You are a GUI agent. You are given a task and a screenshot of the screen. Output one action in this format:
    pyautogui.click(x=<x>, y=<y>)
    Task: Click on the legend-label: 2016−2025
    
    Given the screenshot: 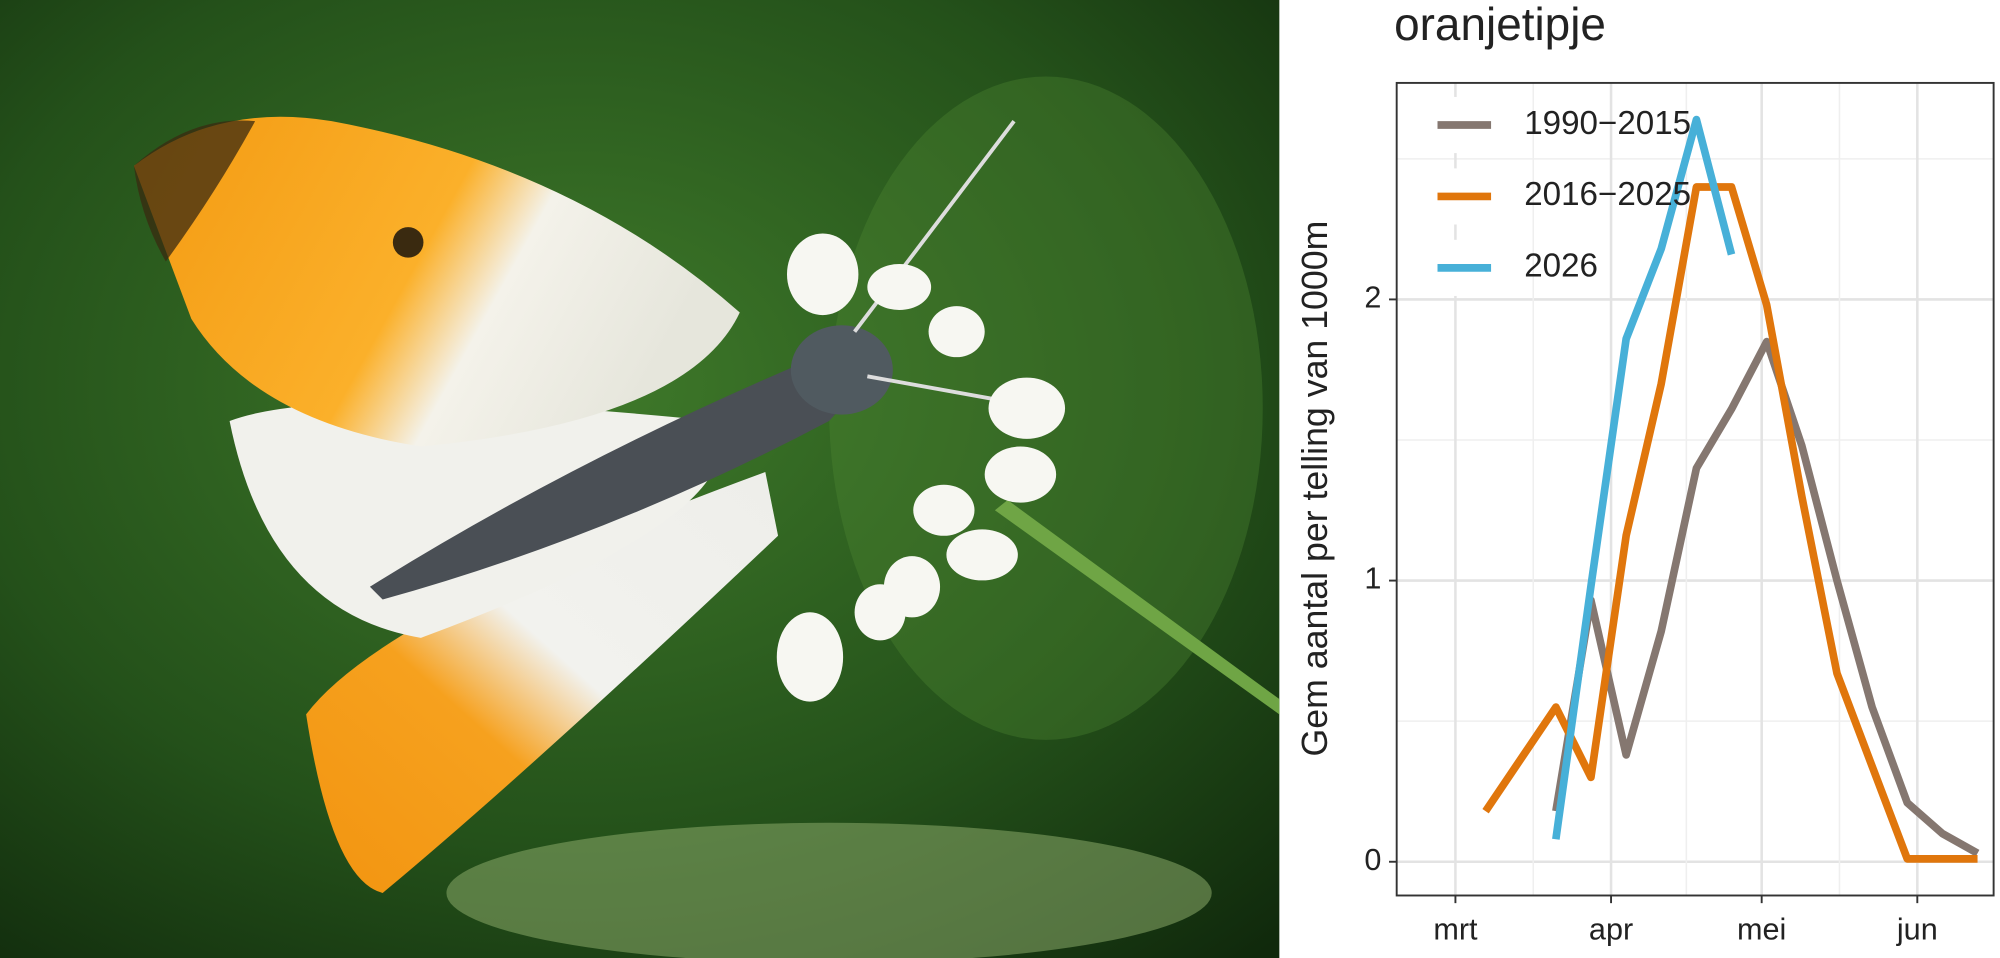 What is the action you would take?
    pyautogui.click(x=1607, y=194)
    